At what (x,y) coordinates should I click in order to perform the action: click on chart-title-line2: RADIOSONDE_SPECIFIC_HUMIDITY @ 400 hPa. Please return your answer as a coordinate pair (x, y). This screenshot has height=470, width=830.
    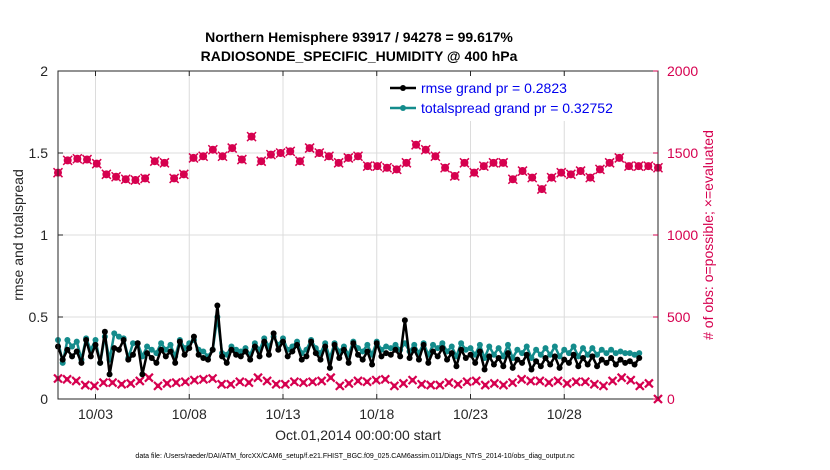
    Looking at the image, I should click on (359, 56).